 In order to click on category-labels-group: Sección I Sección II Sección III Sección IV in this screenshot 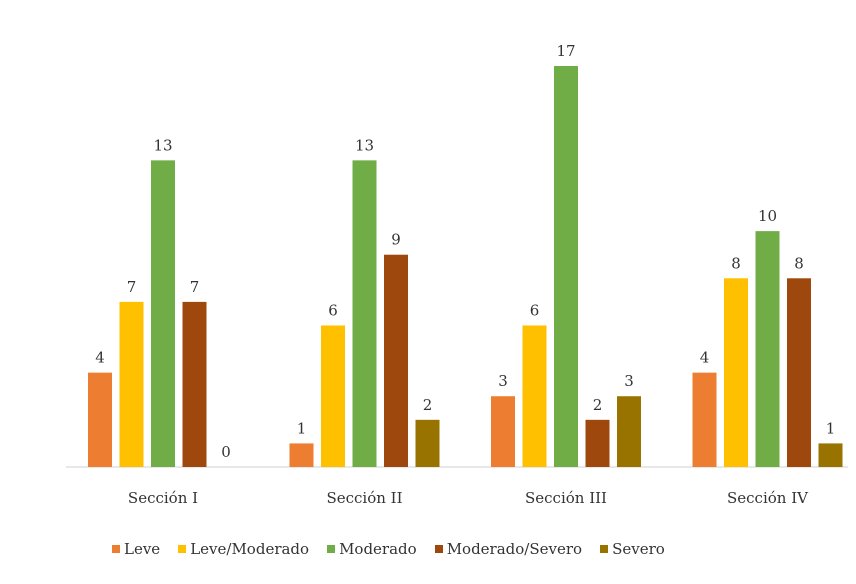, I will do `click(468, 498)`.